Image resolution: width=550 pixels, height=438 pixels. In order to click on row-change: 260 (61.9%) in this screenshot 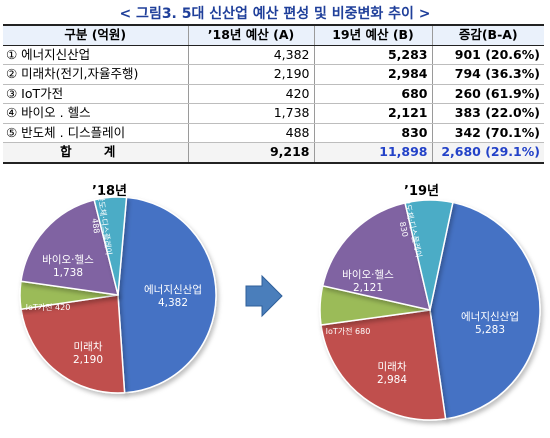, I will do `click(487, 94)`.